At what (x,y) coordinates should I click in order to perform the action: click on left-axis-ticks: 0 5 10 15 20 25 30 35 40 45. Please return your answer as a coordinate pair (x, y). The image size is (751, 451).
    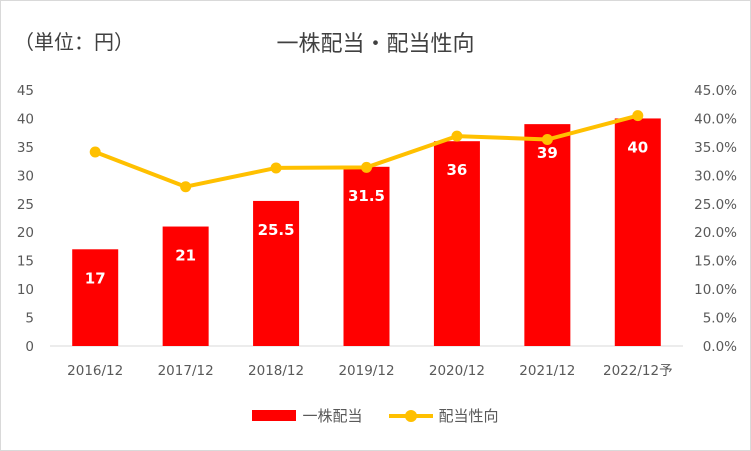
    Looking at the image, I should click on (25, 219).